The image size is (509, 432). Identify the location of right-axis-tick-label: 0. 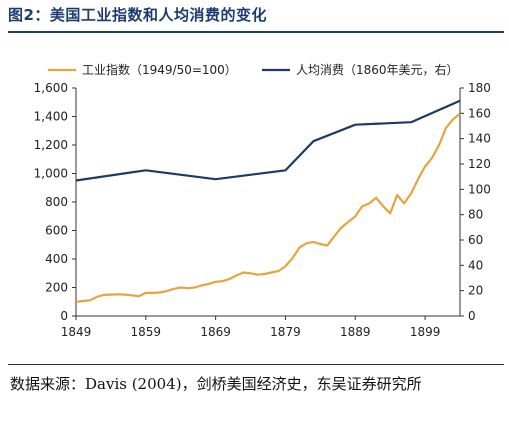
(472, 316).